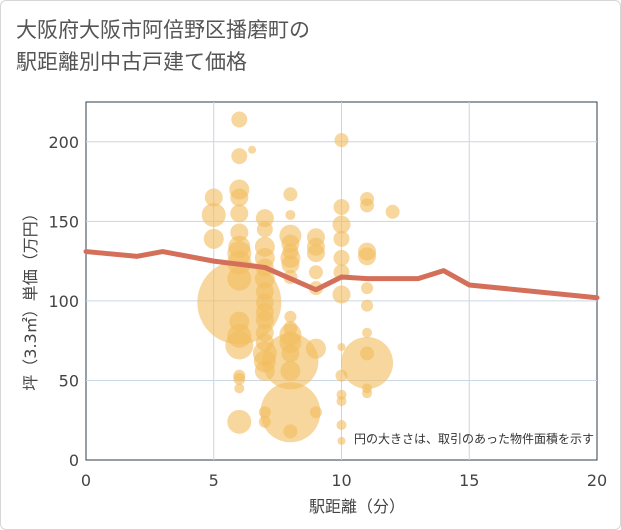  What do you see at coordinates (131, 62) in the screenshot?
I see `chart-title-line-2: 駅距離別中古戸建て価格` at bounding box center [131, 62].